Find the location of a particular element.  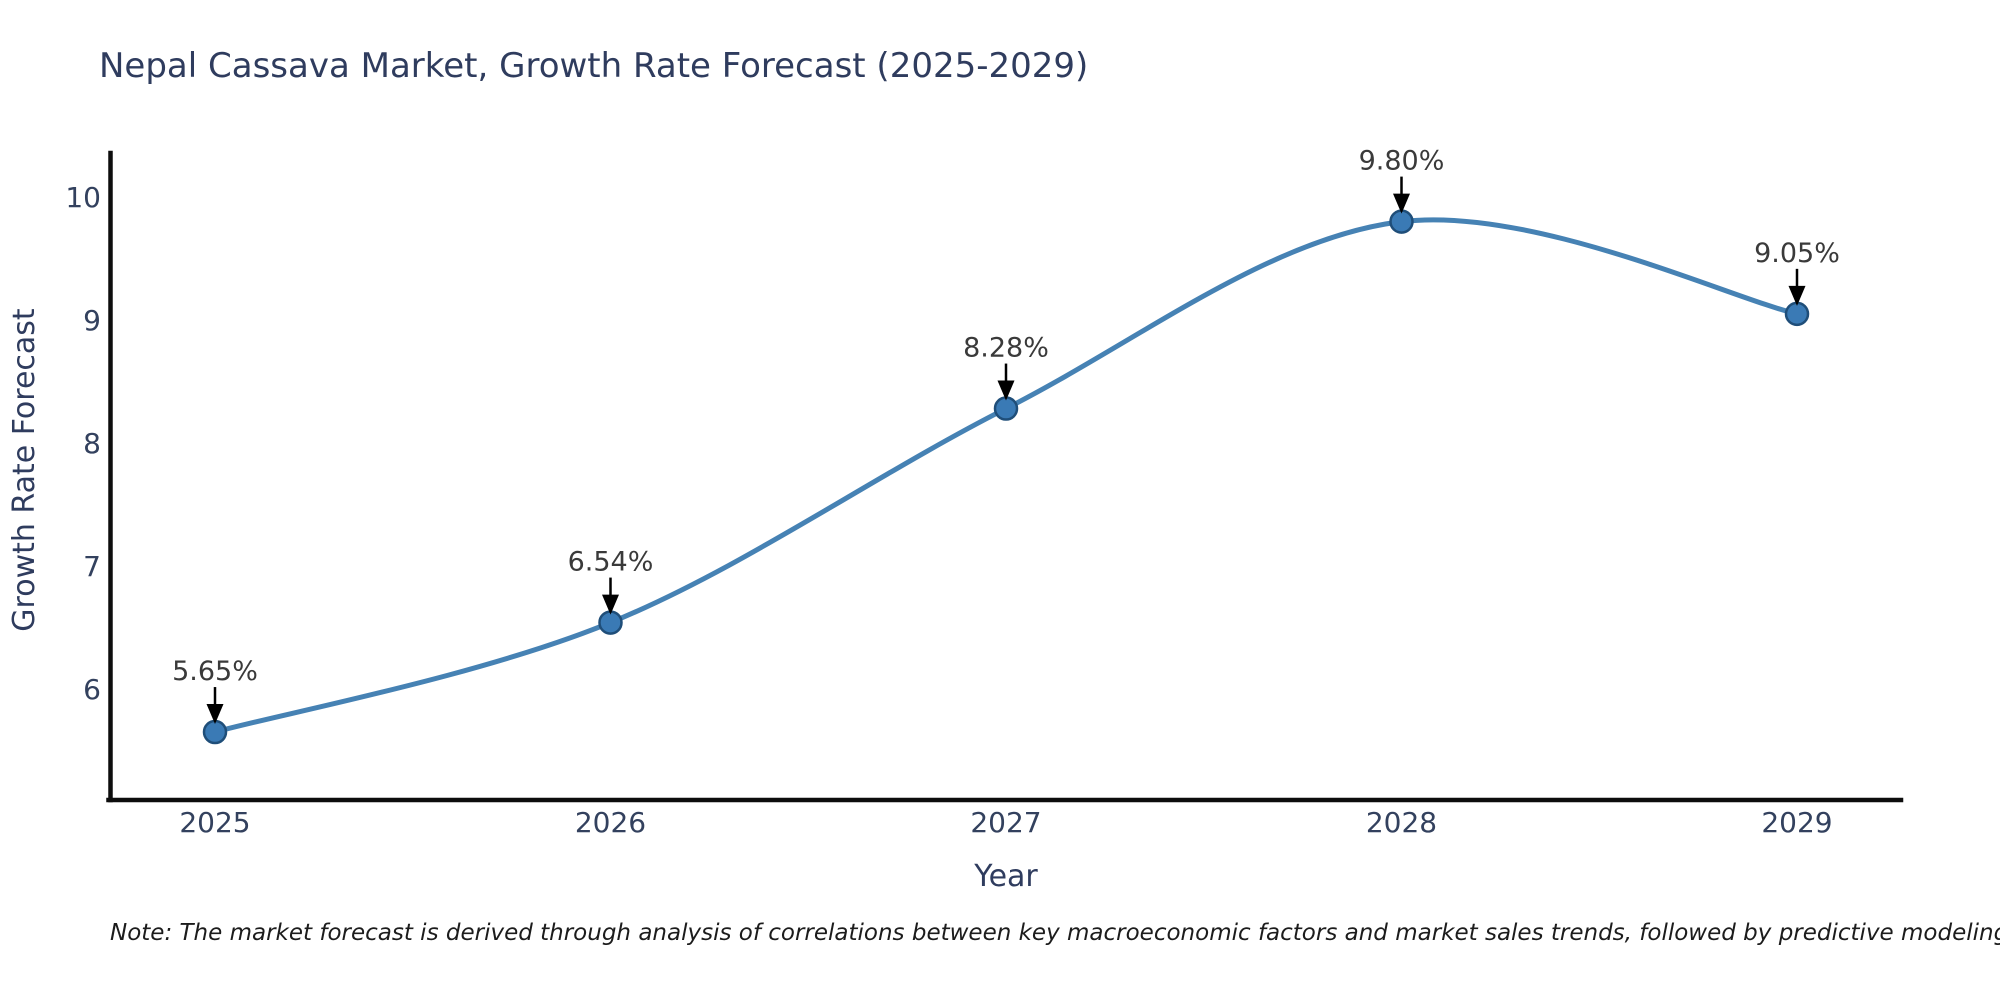

y-axis-tick-labels: 6 7 8 9 10 is located at coordinates (83, 443).